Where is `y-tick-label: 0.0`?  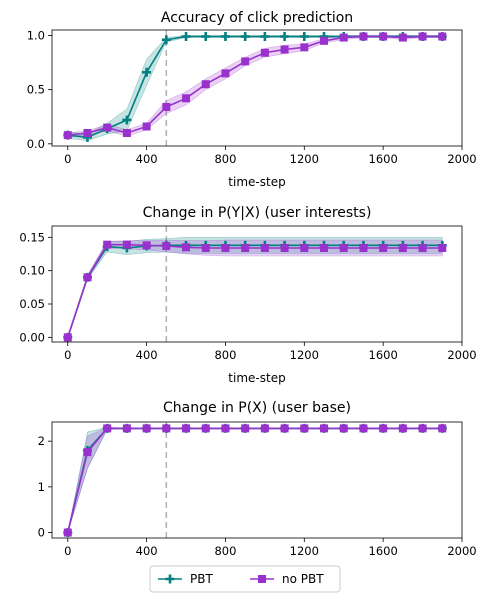
y-tick-label: 0.0 is located at coordinates (36, 144).